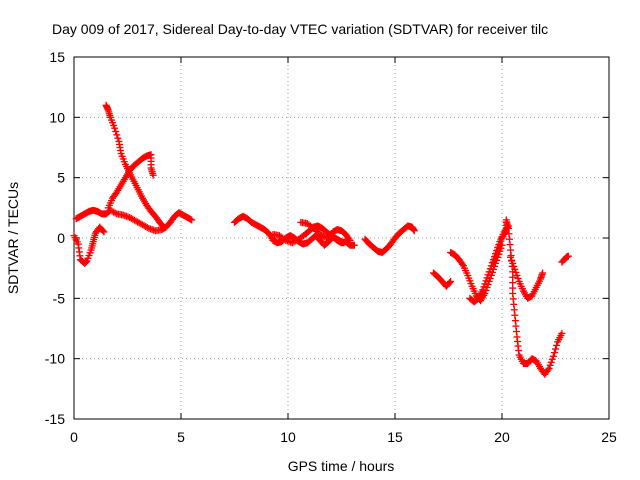  Describe the element at coordinates (61, 178) in the screenshot. I see `y-tick-label: 5` at that location.